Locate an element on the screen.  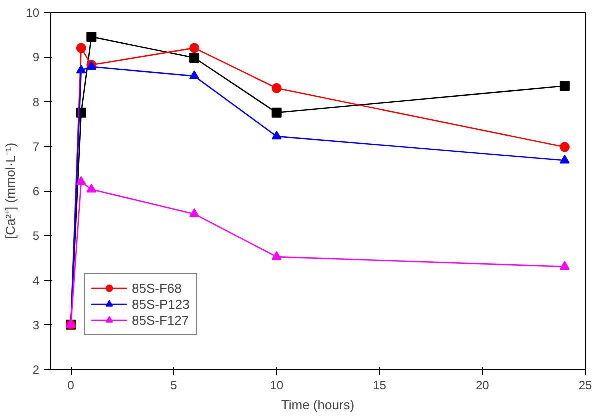
legend-label: 85S-F68 is located at coordinates (157, 288).